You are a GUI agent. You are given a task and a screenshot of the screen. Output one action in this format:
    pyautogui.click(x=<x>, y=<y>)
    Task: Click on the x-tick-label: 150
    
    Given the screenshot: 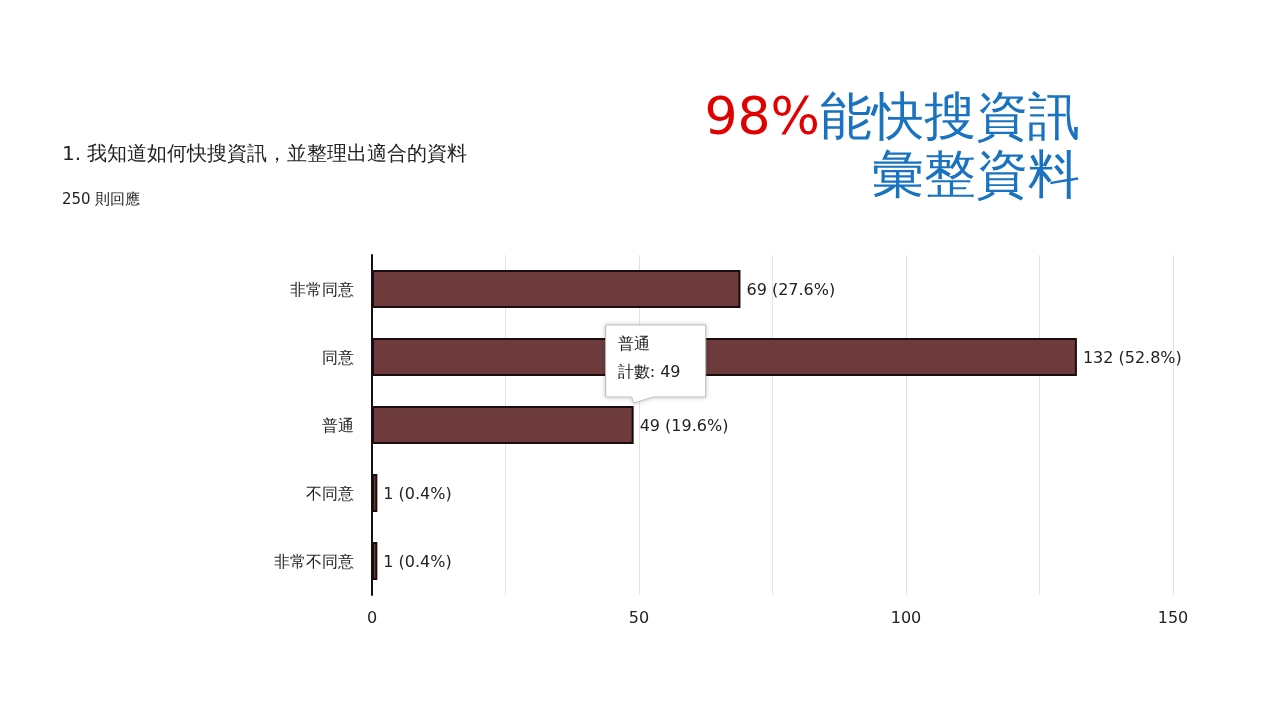 What is the action you would take?
    pyautogui.click(x=1173, y=617)
    